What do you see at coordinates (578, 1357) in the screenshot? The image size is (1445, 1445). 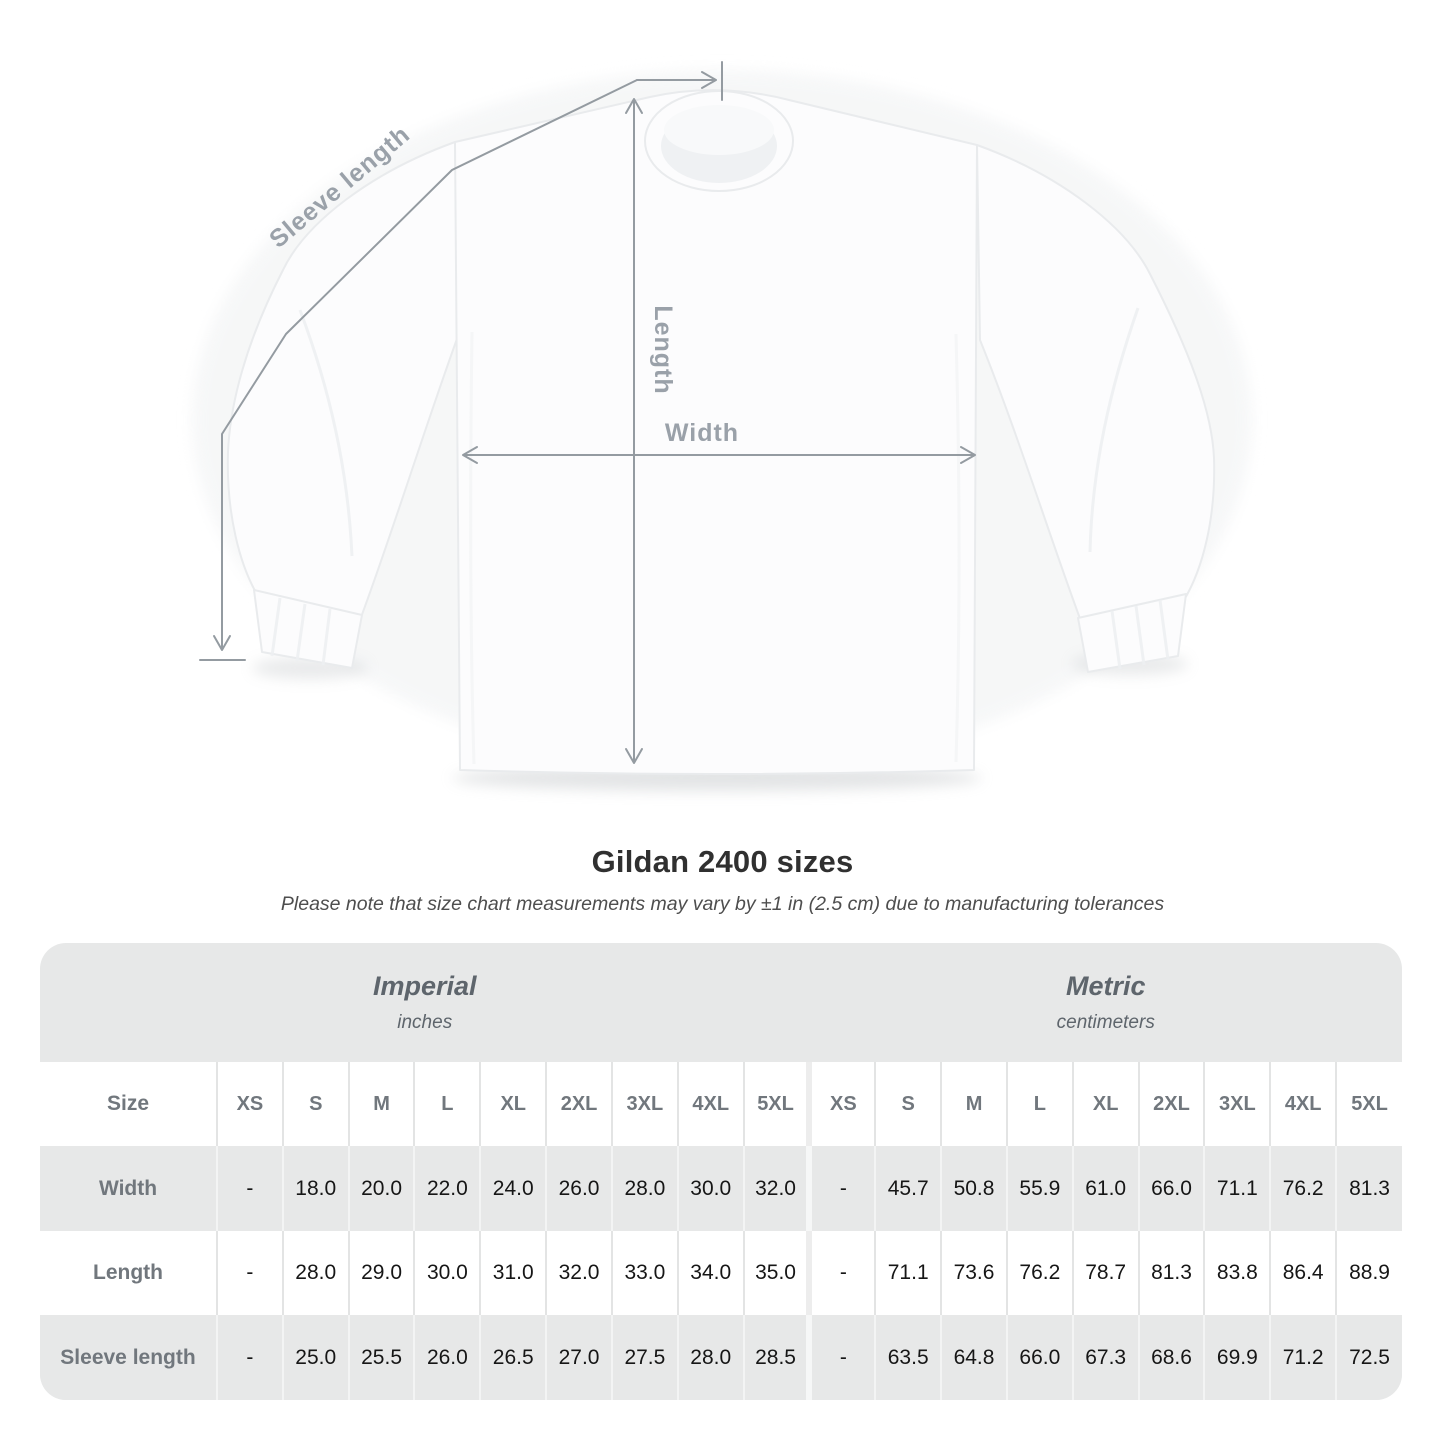 I see `value-cell: 27.0` at bounding box center [578, 1357].